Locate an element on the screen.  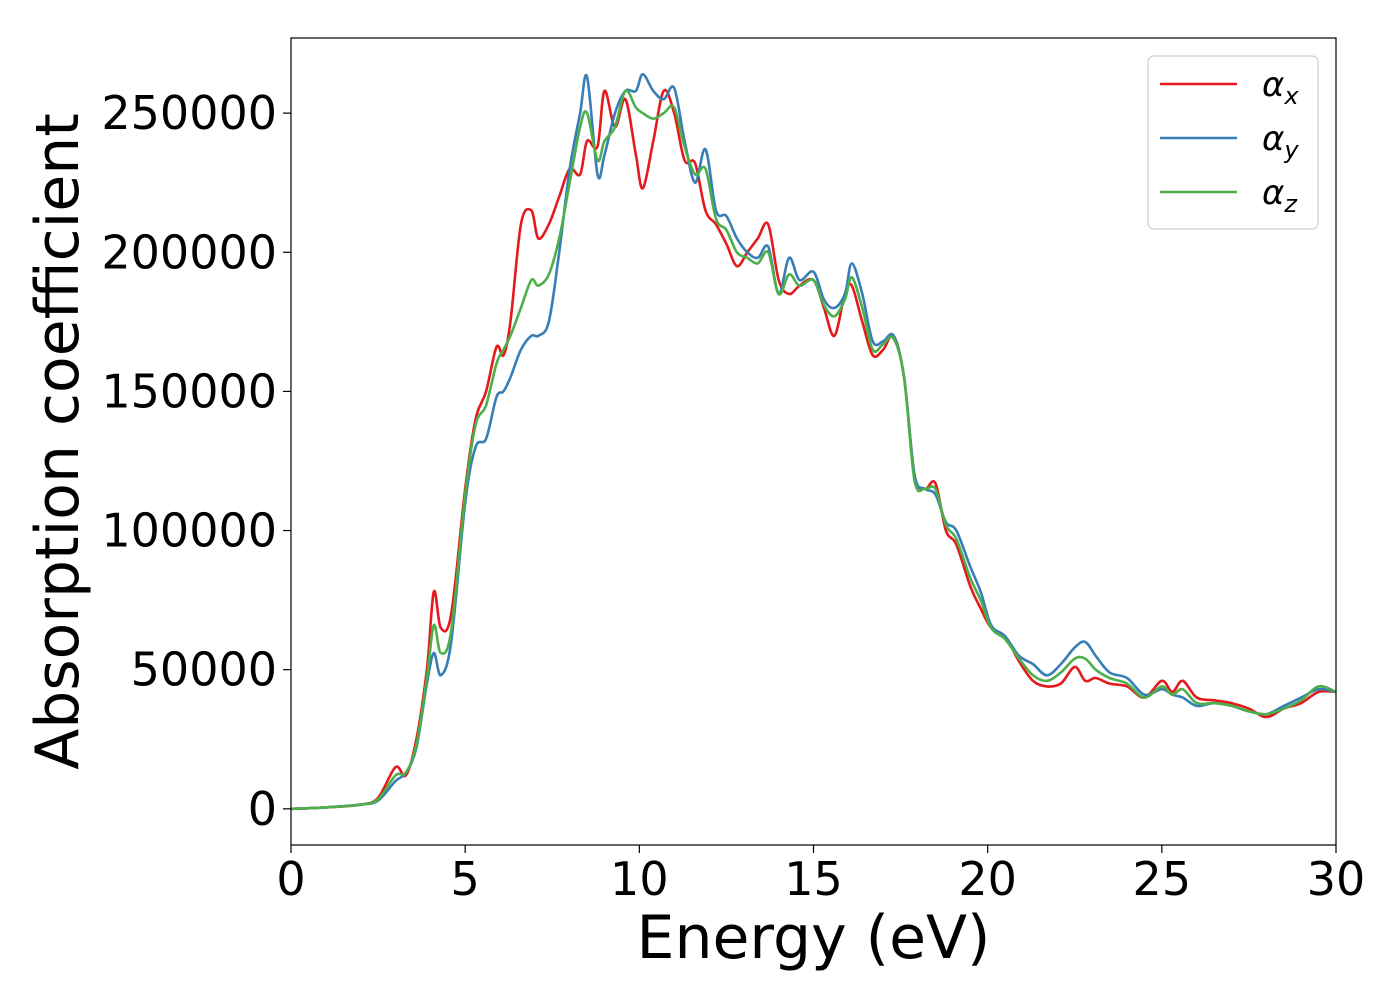
legend-label-y: αy is located at coordinates (1280, 141).